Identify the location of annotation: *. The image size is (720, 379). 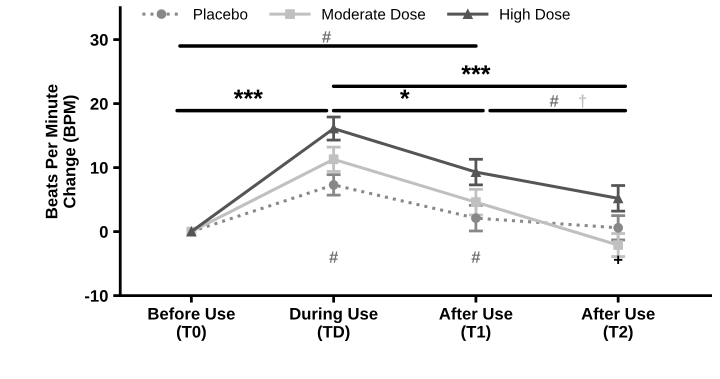
(405, 94).